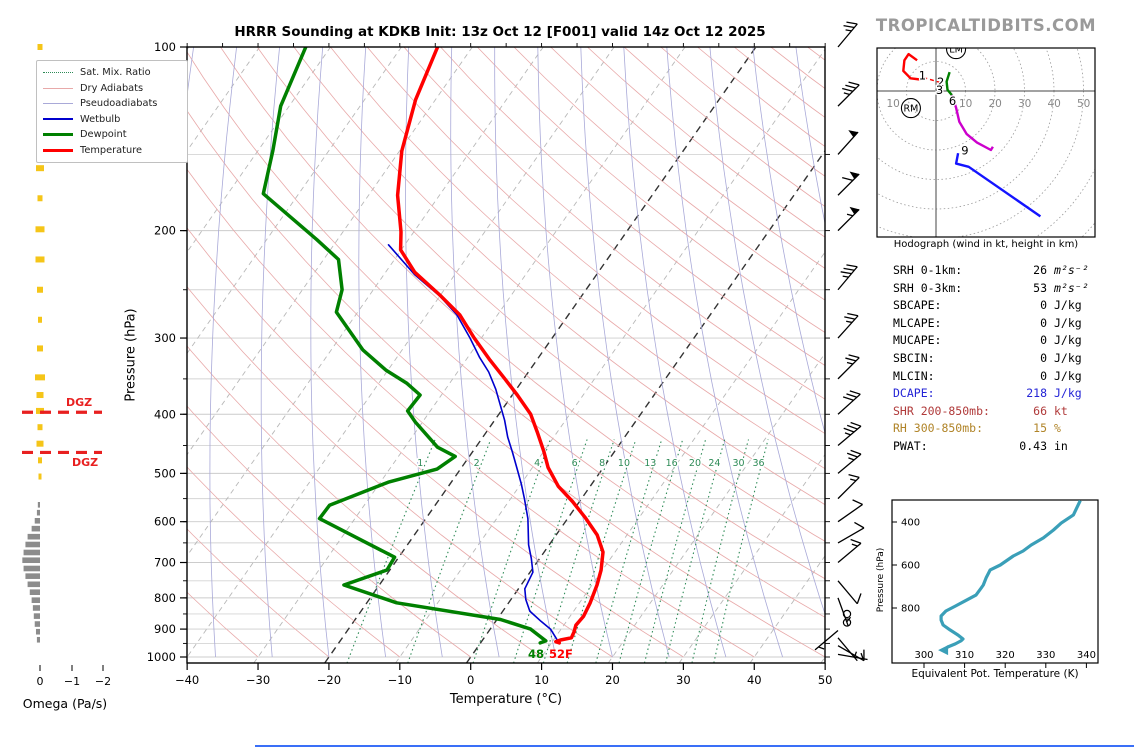 This screenshot has width=1134, height=748. Describe the element at coordinates (165, 598) in the screenshot. I see `svg-text: 800` at that location.